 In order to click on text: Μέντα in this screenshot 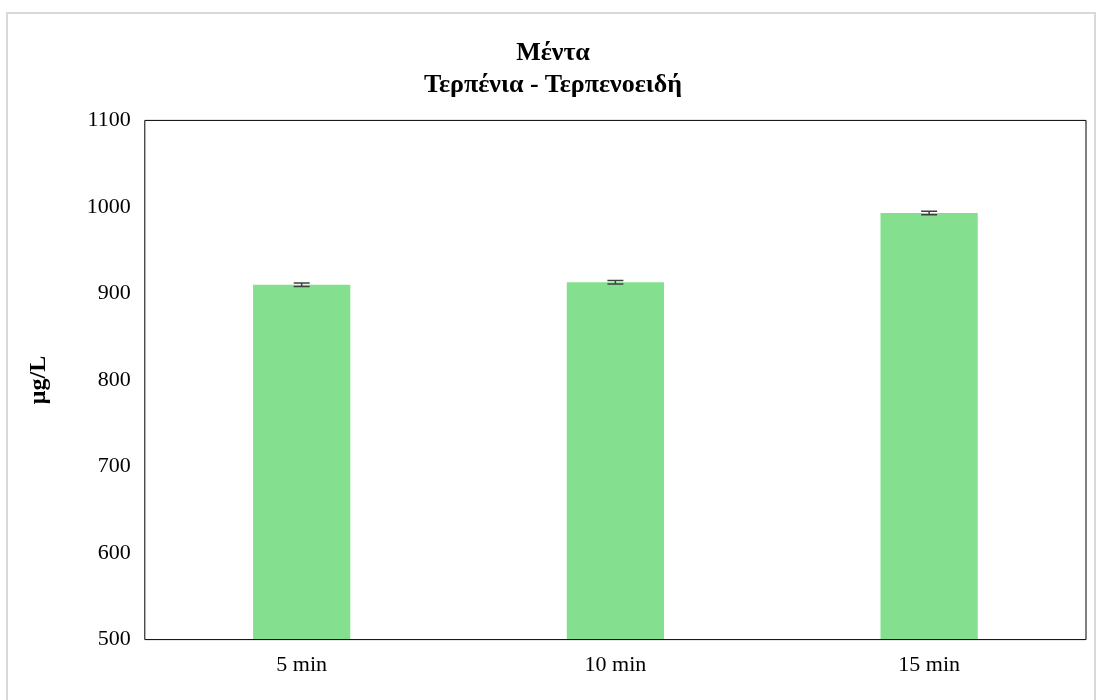, I will do `click(553, 52)`.